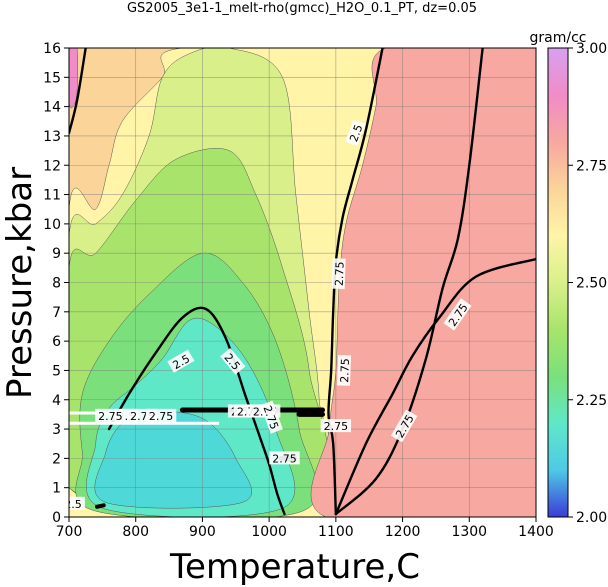  What do you see at coordinates (56, 371) in the screenshot?
I see `y-tick-label: 5` at bounding box center [56, 371].